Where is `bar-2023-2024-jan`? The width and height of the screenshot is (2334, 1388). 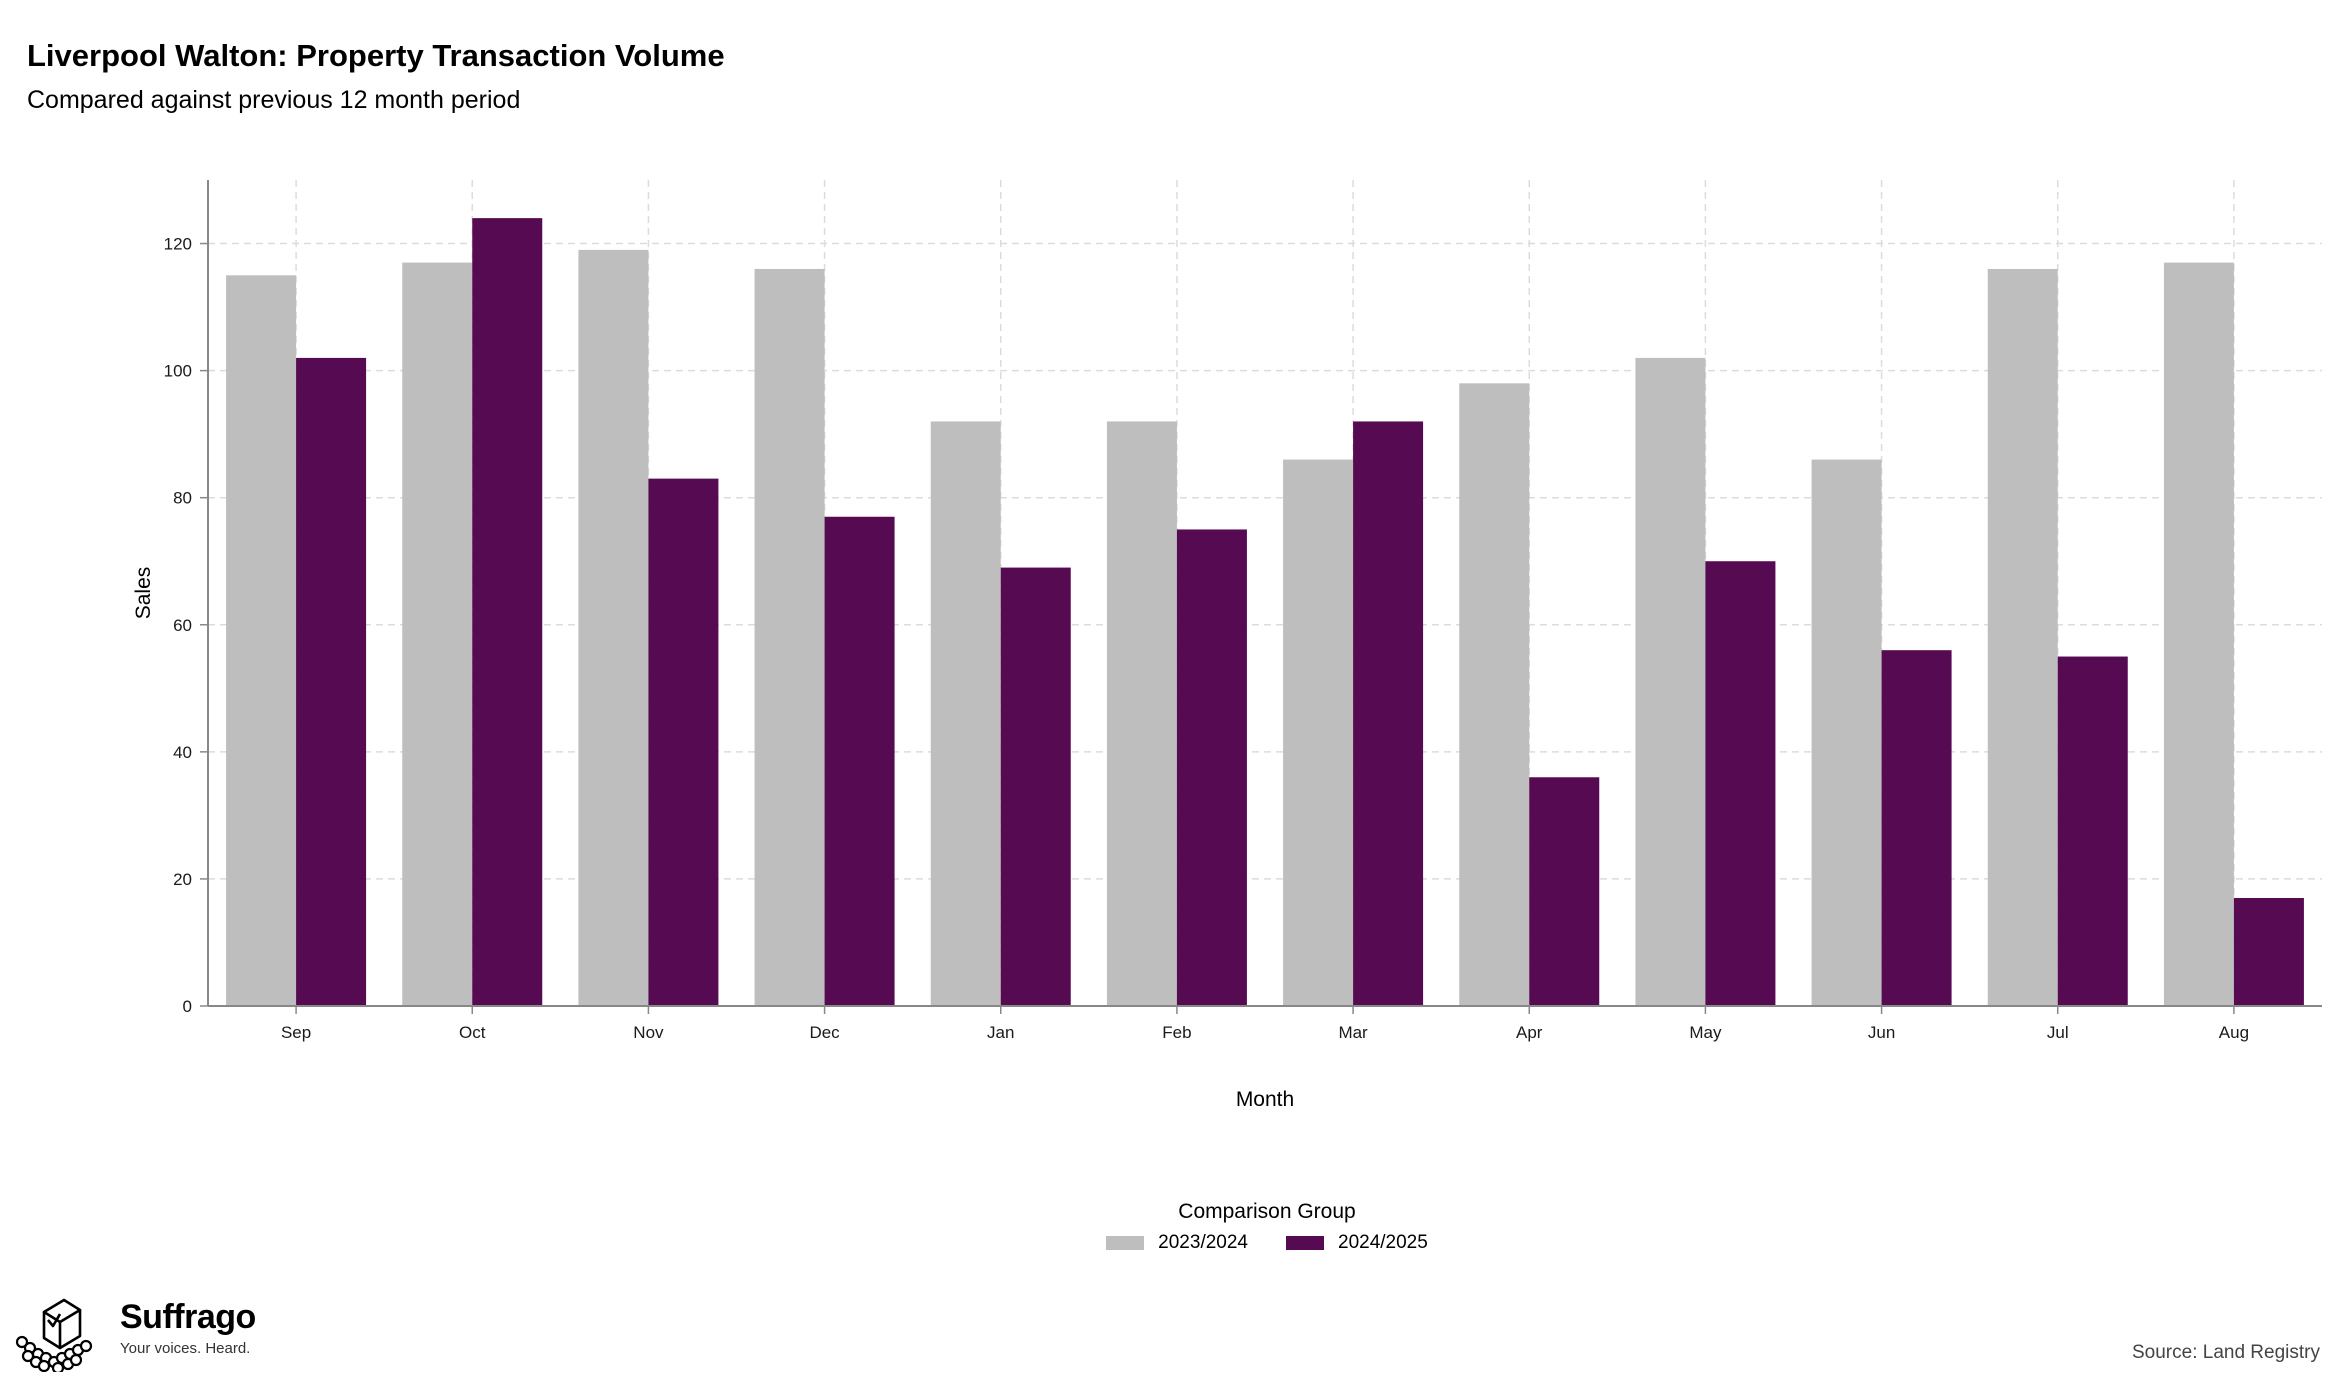 bar-2023-2024-jan is located at coordinates (965, 713).